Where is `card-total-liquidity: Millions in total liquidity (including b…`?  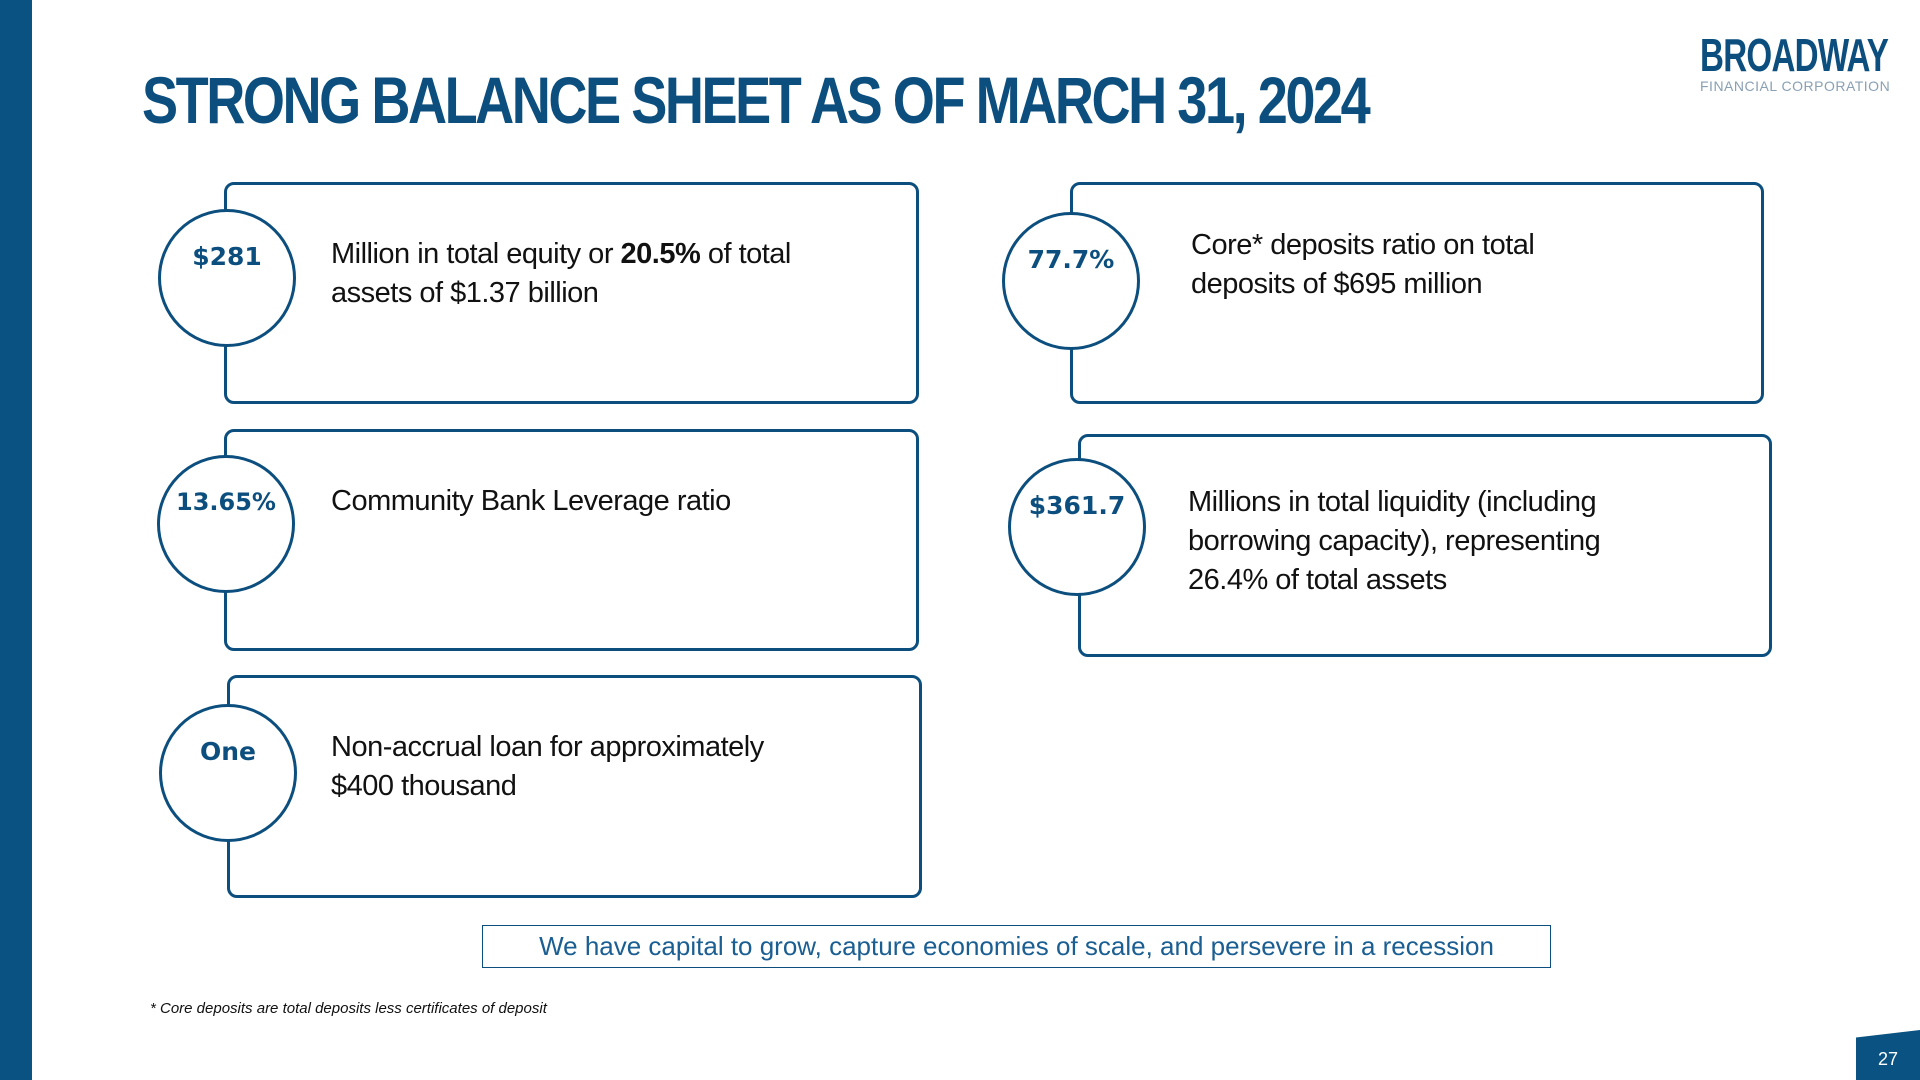 card-total-liquidity: Millions in total liquidity (including b… is located at coordinates (1425, 545).